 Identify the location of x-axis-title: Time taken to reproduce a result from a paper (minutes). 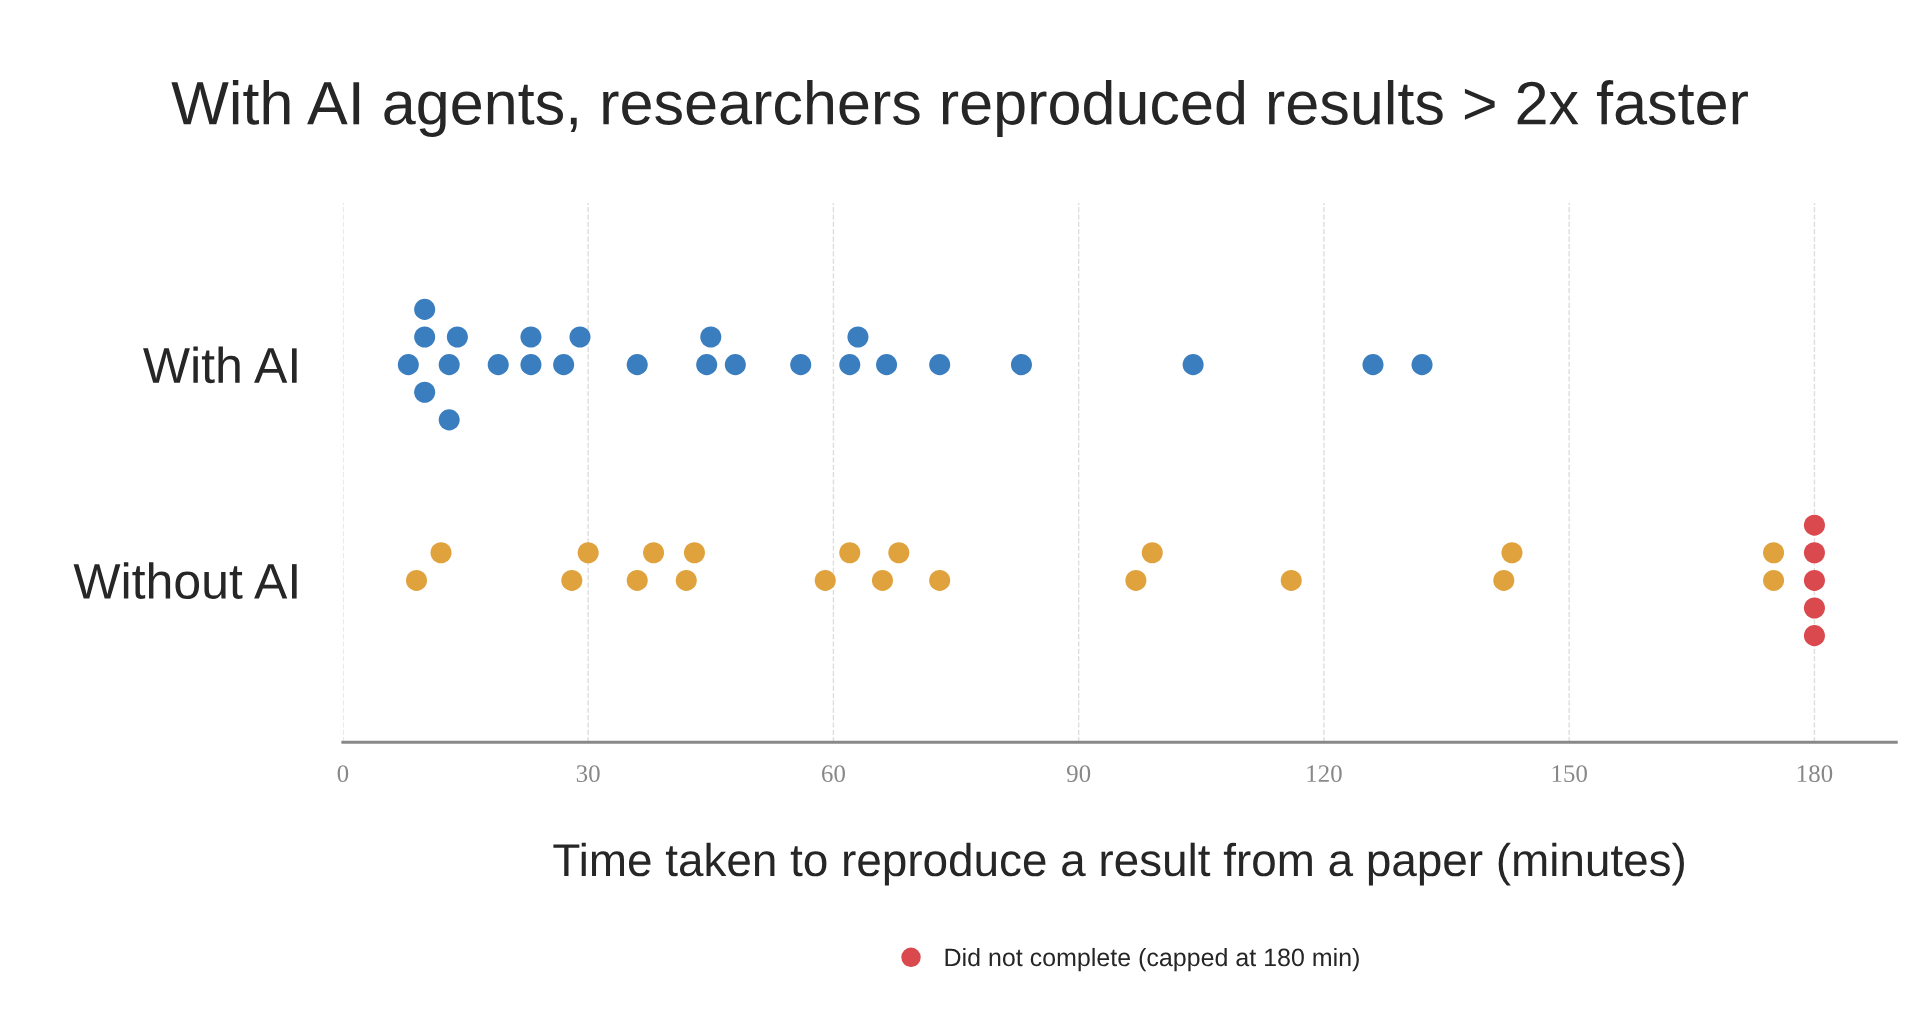
(1118, 864).